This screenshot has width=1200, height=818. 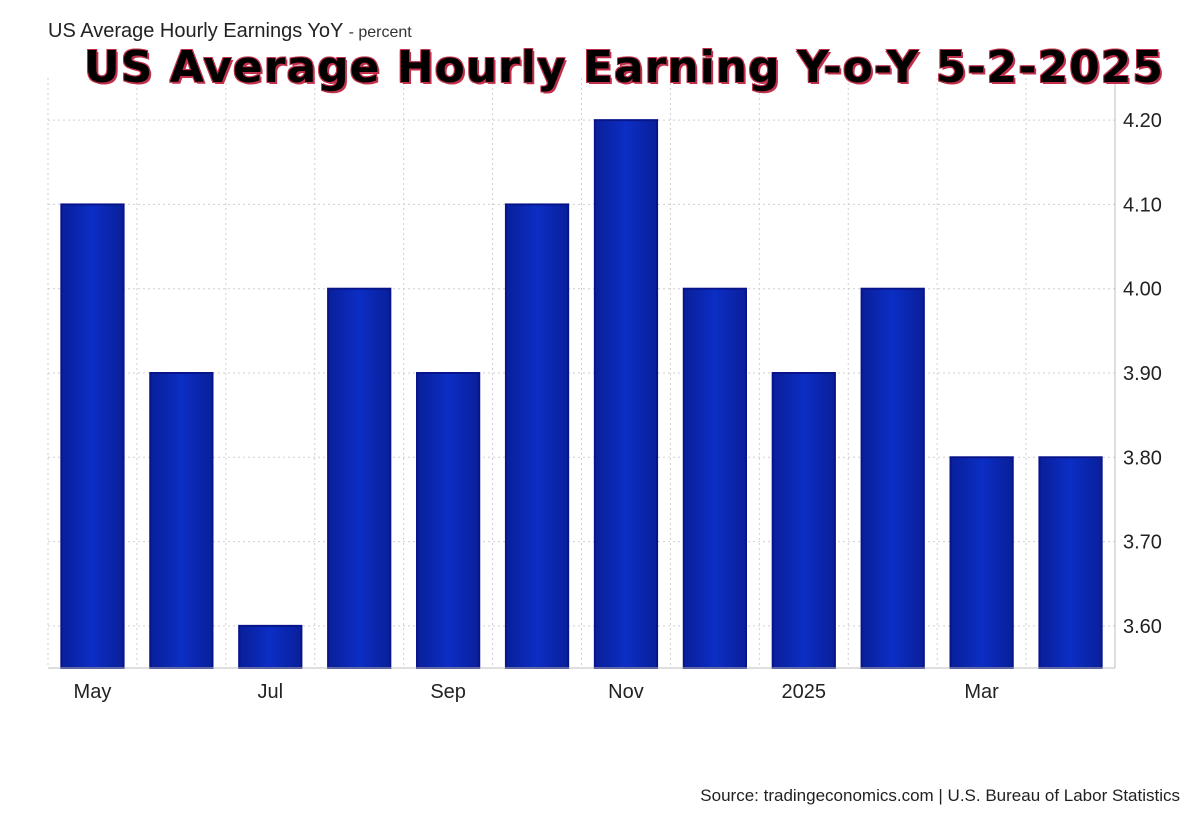 I want to click on y-tick-label: 3.90, so click(x=1142, y=374).